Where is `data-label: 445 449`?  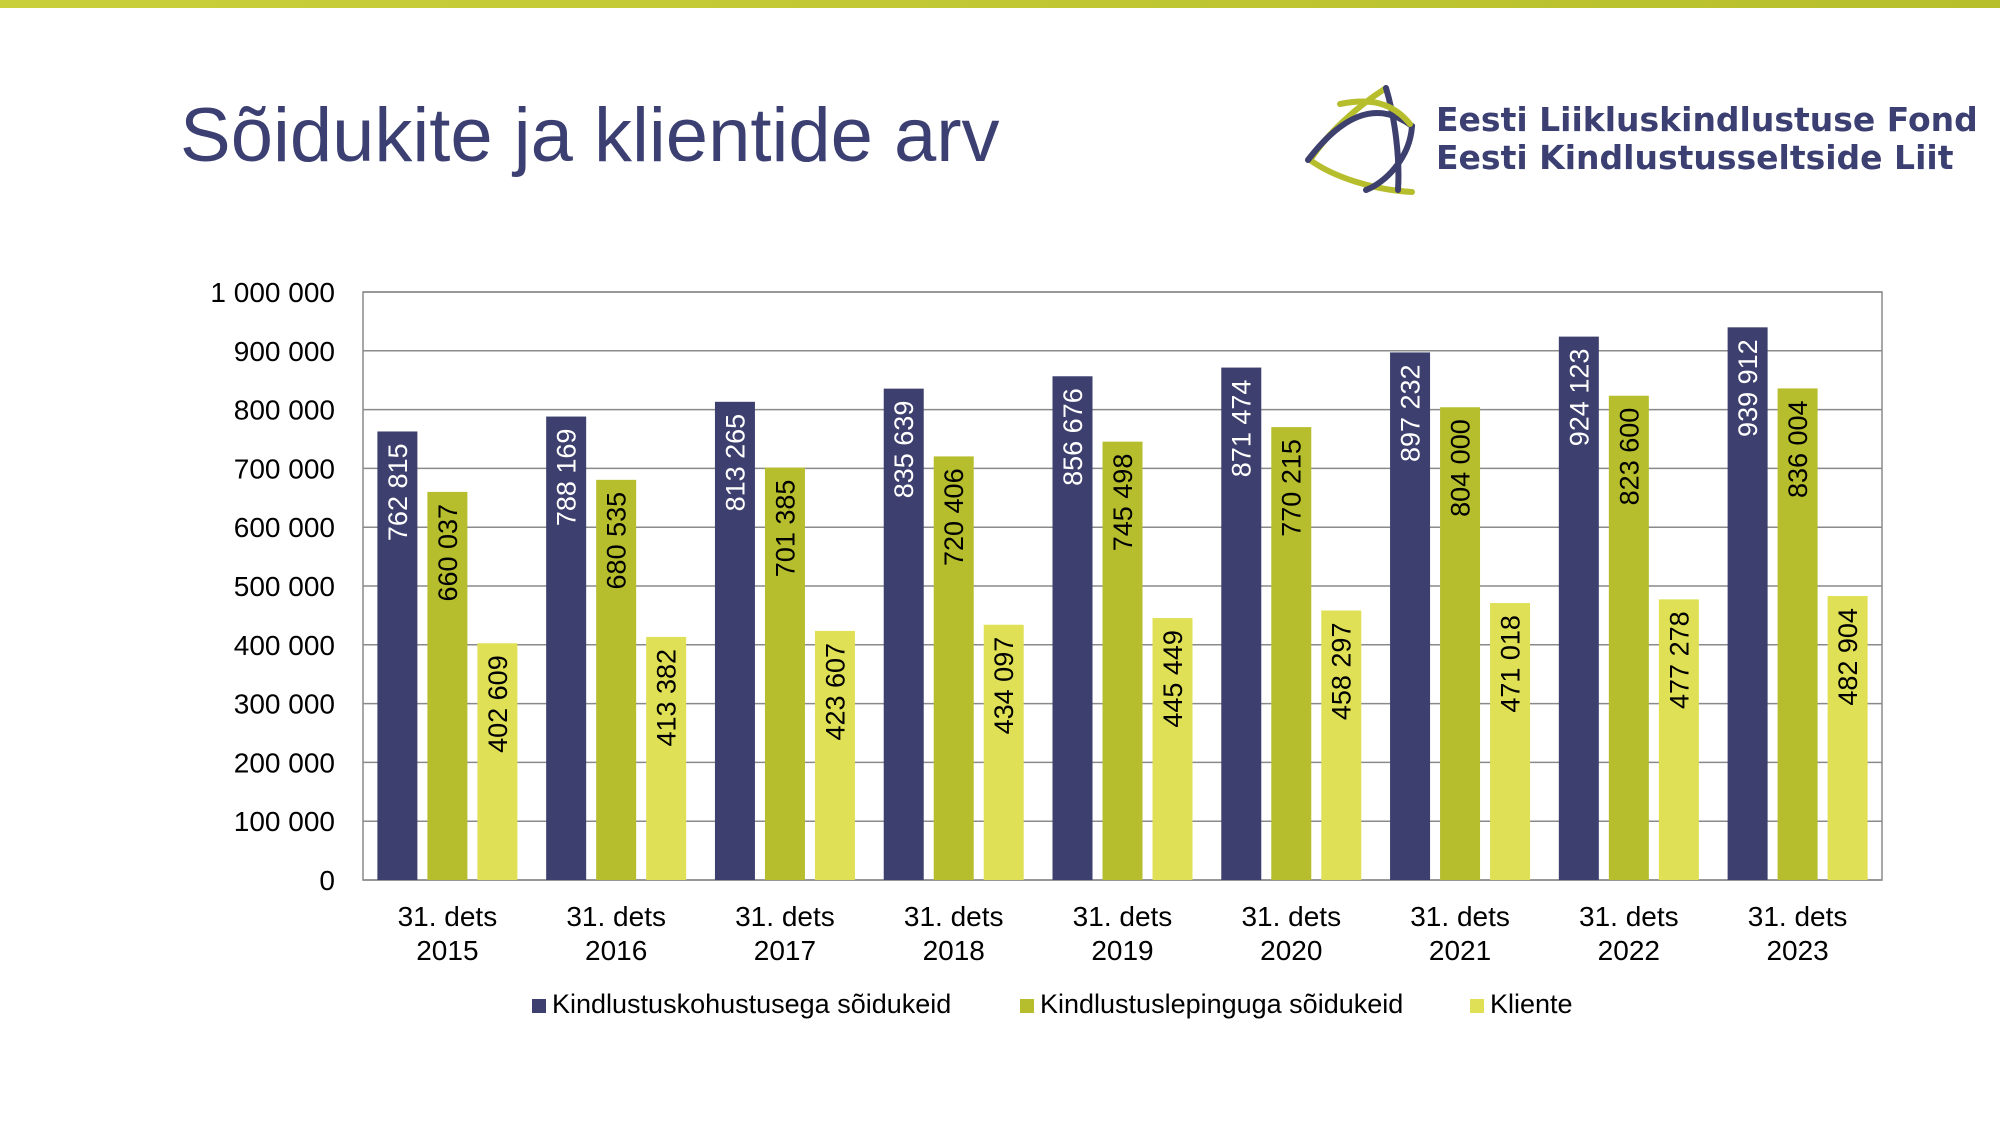
data-label: 445 449 is located at coordinates (1173, 679).